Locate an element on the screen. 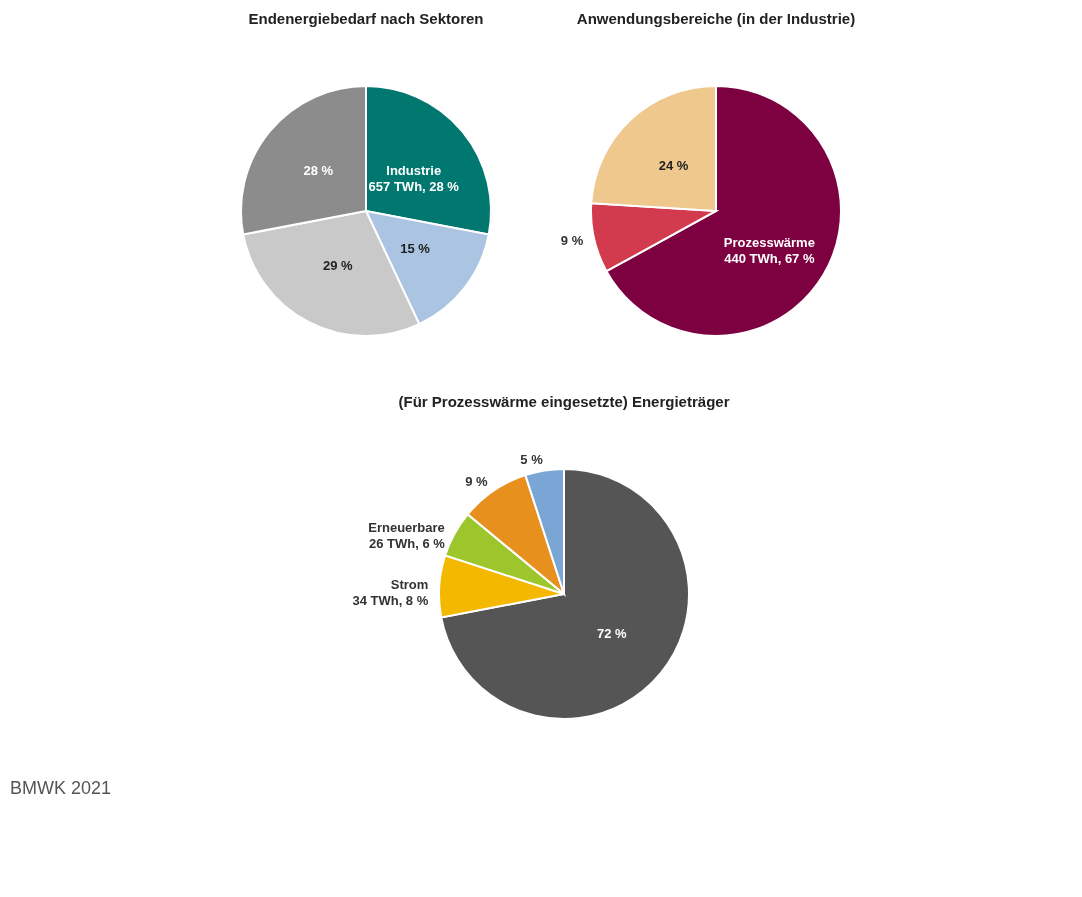  slice-label: Erneuerbare is located at coordinates (406, 528).